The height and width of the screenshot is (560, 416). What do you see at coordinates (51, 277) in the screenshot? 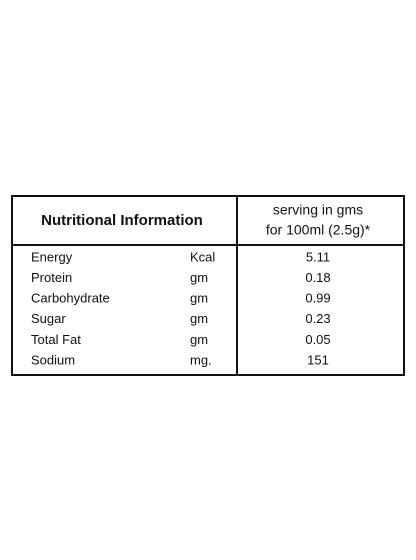
I see `nutrient-name: Protein` at bounding box center [51, 277].